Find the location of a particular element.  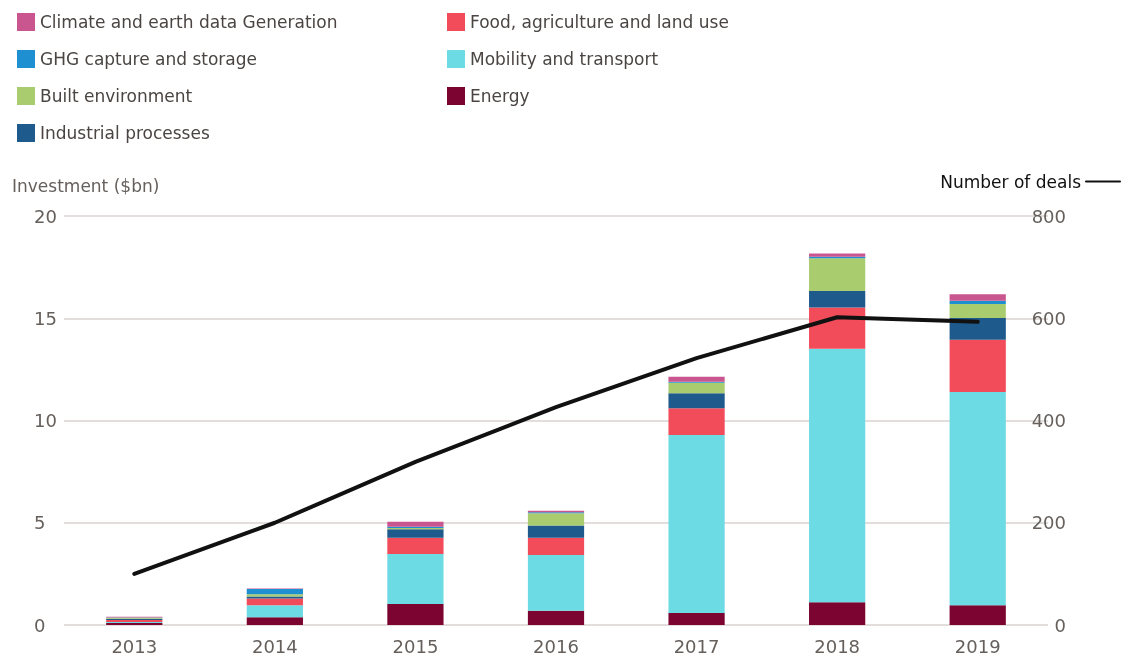

x-tick-label: 2018 is located at coordinates (837, 646).